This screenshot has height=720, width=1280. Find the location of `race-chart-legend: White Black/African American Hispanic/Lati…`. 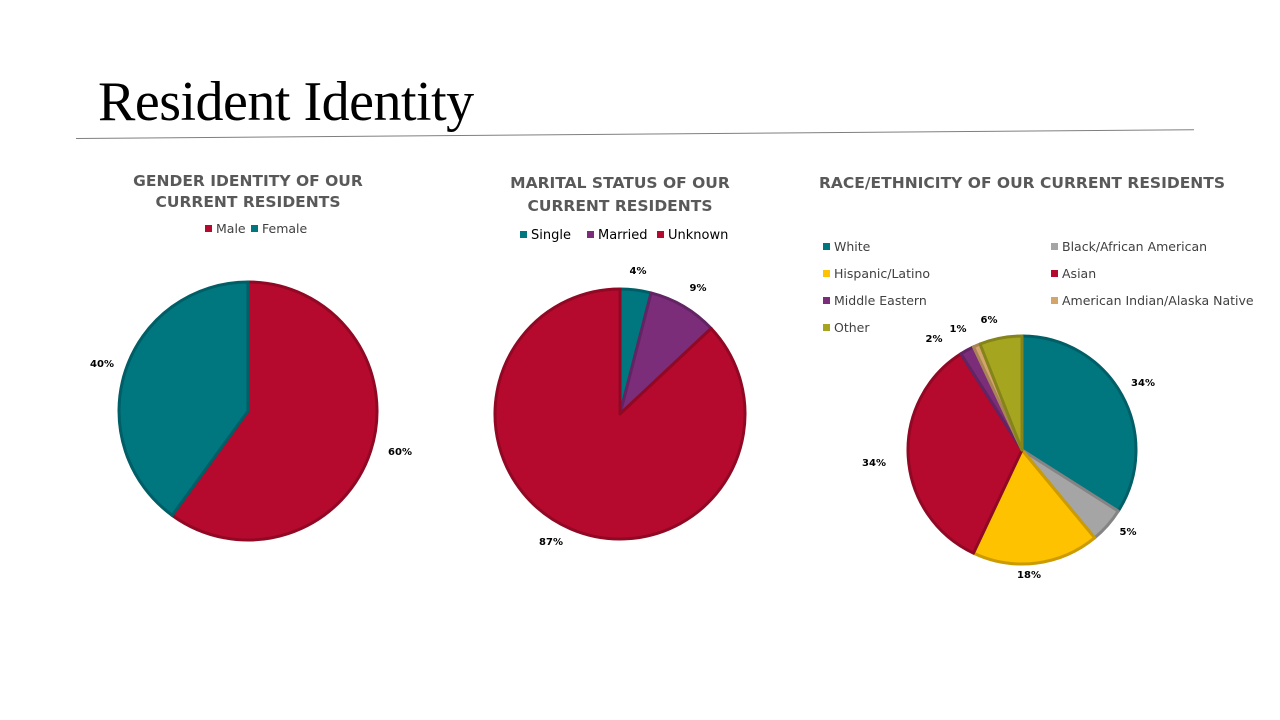

race-chart-legend: White Black/African American Hispanic/Lati… is located at coordinates (1038, 287).